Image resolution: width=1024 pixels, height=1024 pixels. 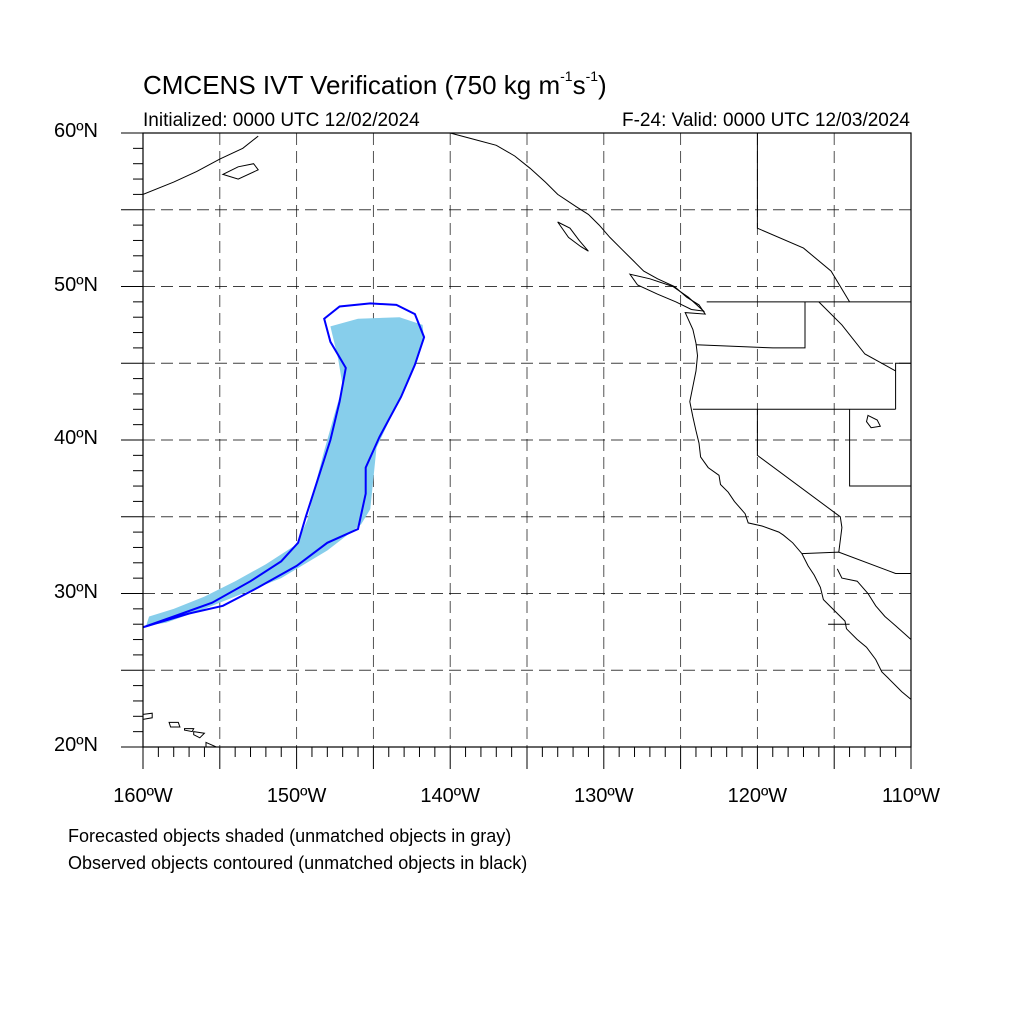 I want to click on chart-title: CMCENS IVT Verification (750 kg m-1s-1), so click(x=375, y=84).